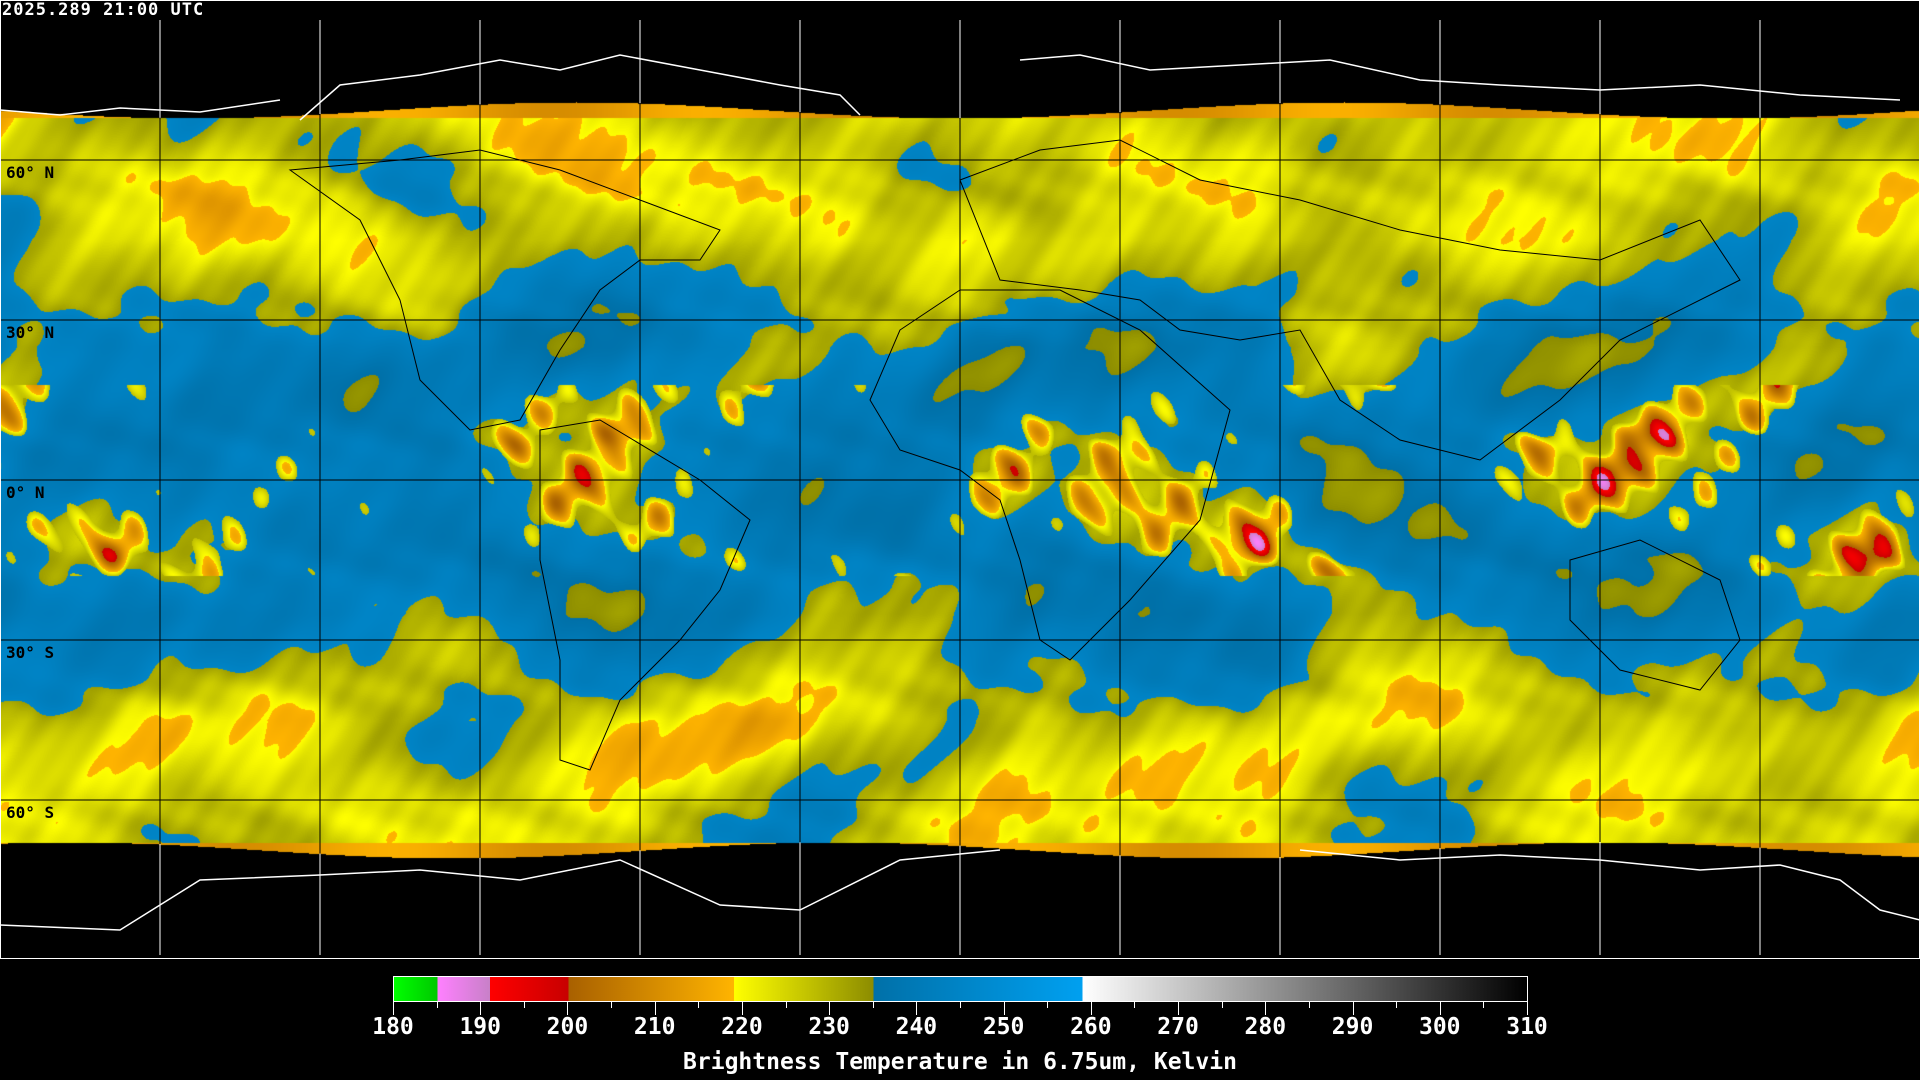 Image resolution: width=1920 pixels, height=1080 pixels. What do you see at coordinates (960, 989) in the screenshot?
I see `colorbar` at bounding box center [960, 989].